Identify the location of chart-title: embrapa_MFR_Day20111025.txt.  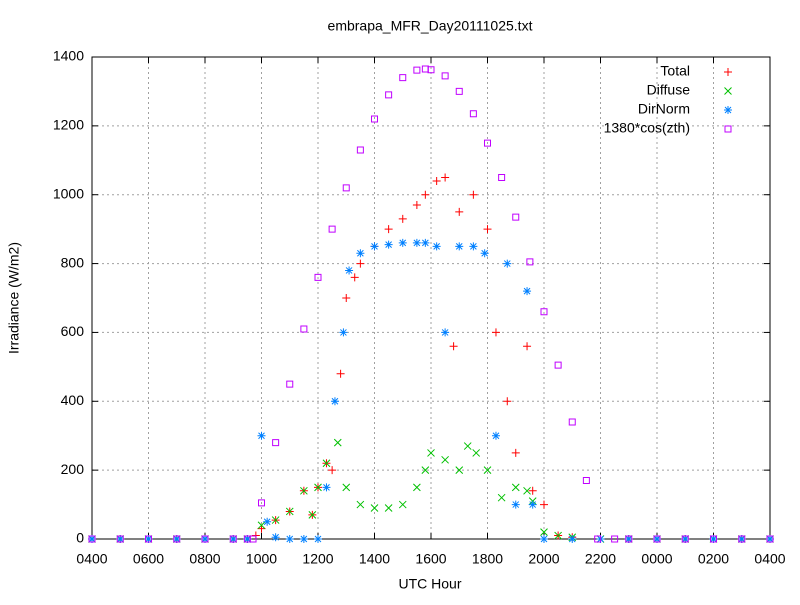
(430, 26).